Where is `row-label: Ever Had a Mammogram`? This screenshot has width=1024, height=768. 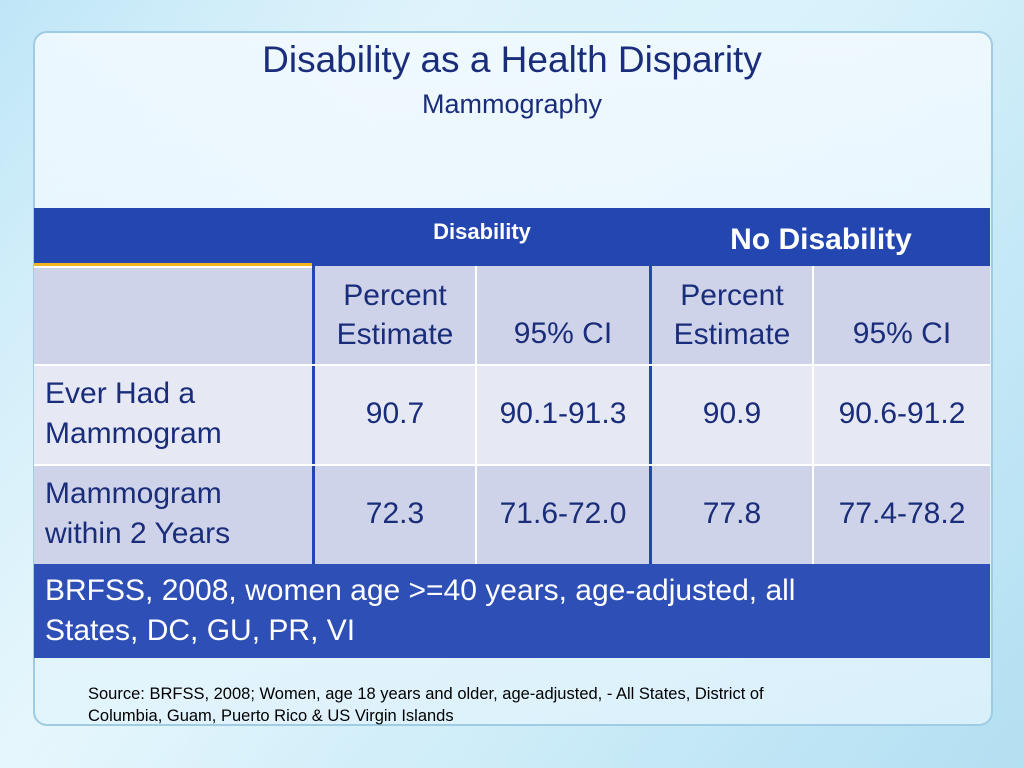
row-label: Ever Had a Mammogram is located at coordinates (180, 414).